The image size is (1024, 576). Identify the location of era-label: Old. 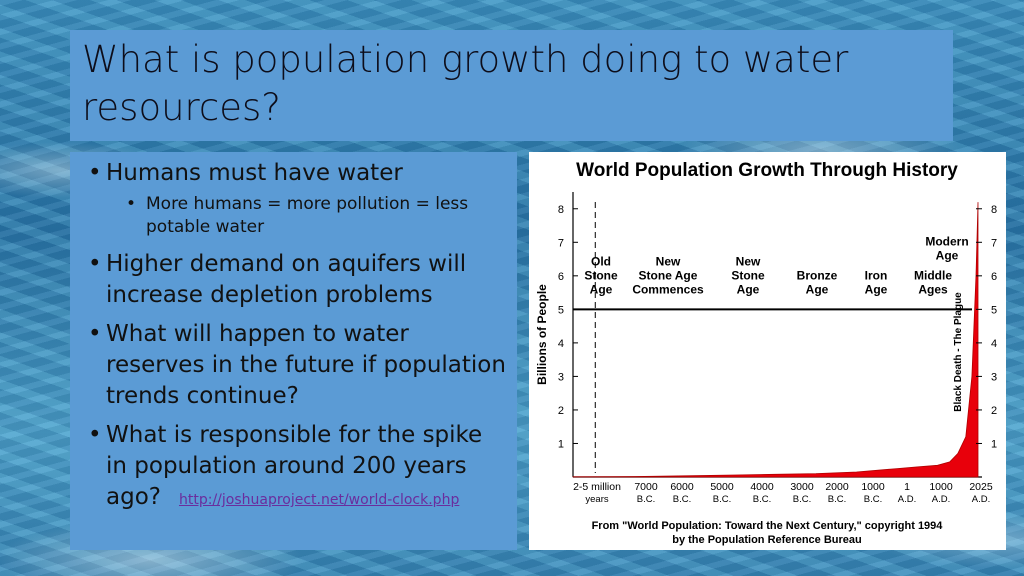
(601, 261).